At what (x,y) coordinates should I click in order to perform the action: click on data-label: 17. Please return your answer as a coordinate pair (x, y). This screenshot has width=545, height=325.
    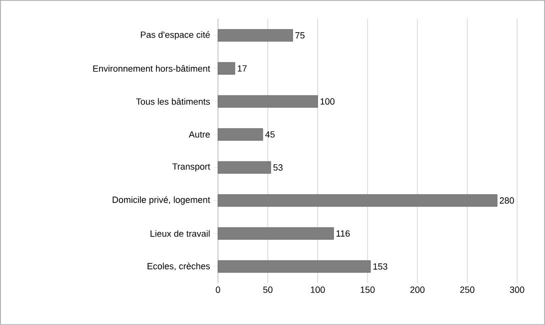
    Looking at the image, I should click on (242, 68).